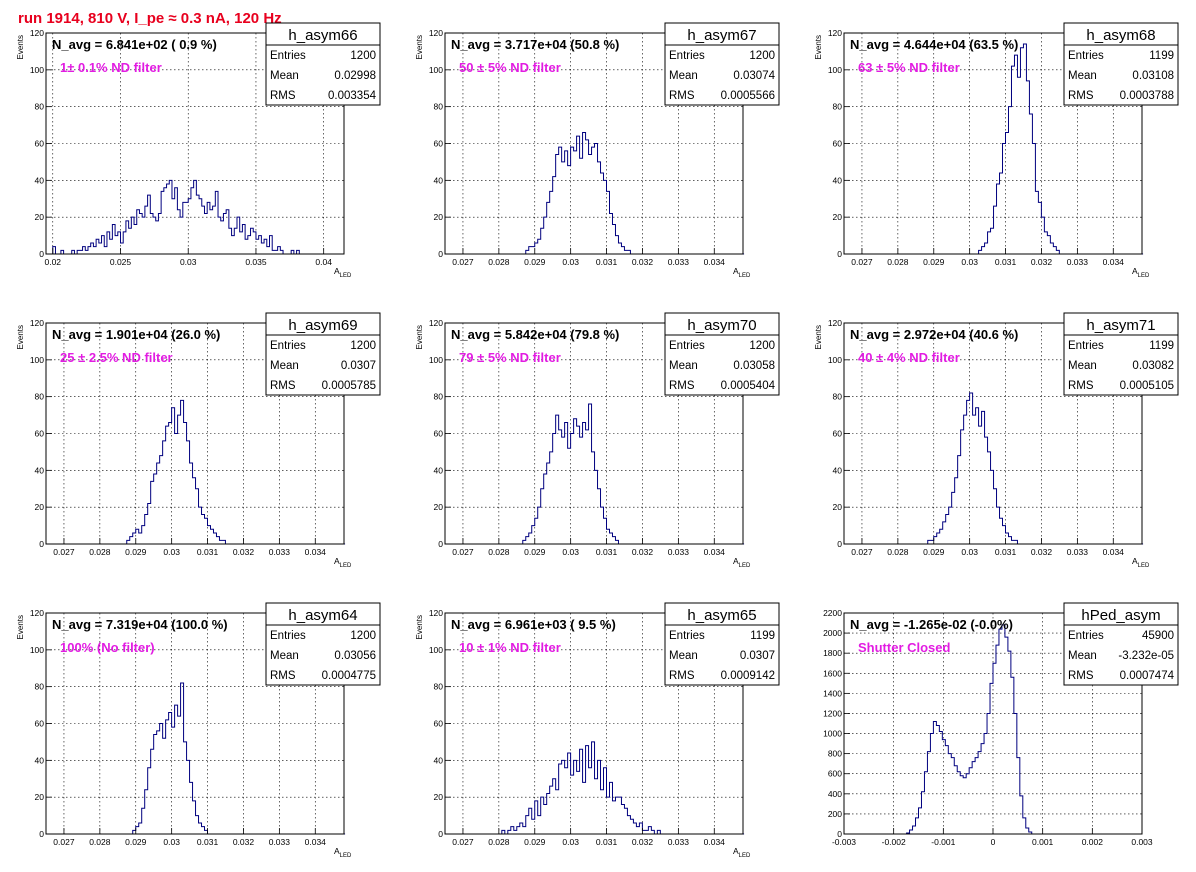 The width and height of the screenshot is (1196, 872). Describe the element at coordinates (52, 262) in the screenshot. I see `x-tick-label: 0.02` at that location.